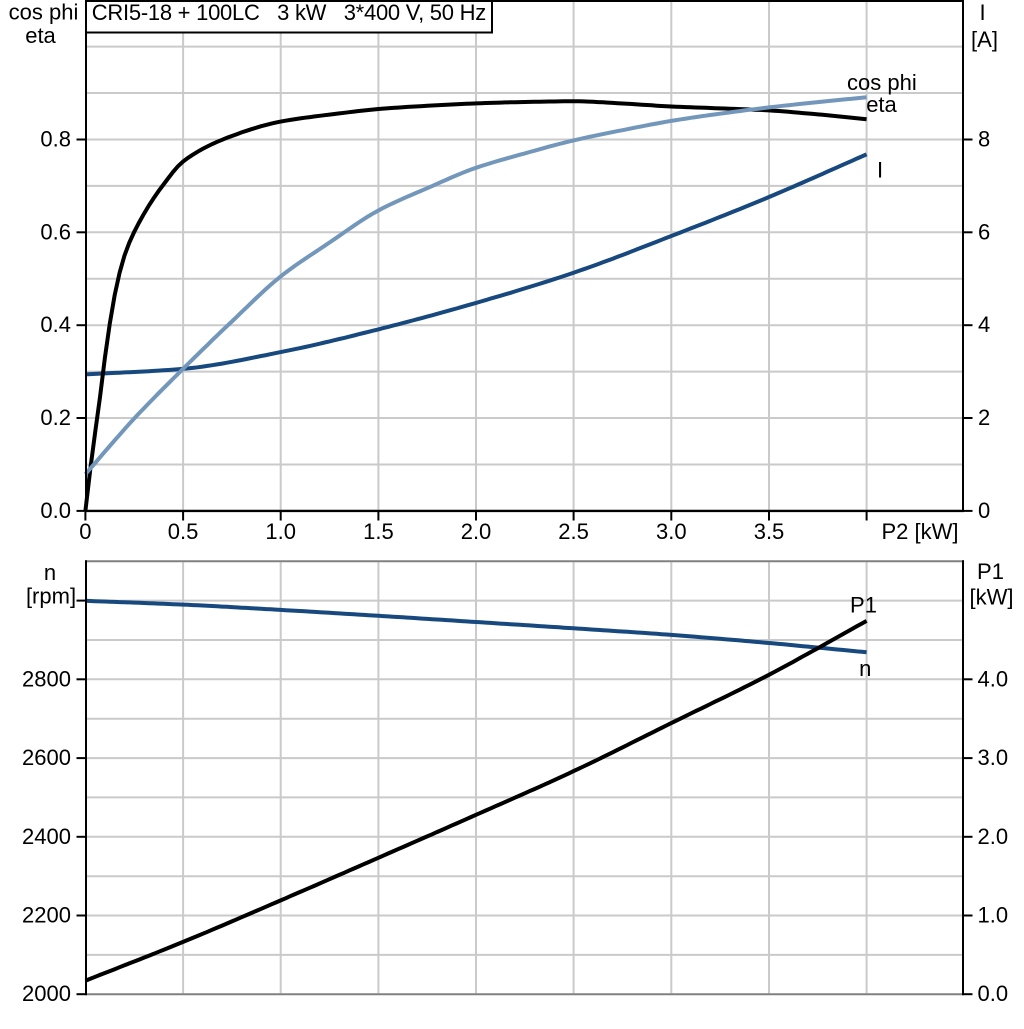 This screenshot has width=1024, height=1029. I want to click on svg-text: 2600, so click(46, 757).